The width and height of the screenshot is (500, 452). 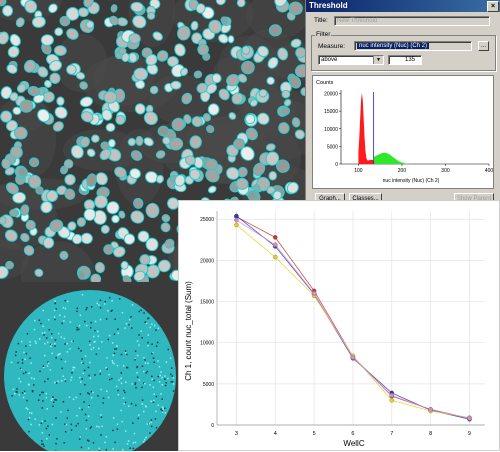 I want to click on histogram-y-tick-label: 0, so click(x=336, y=165).